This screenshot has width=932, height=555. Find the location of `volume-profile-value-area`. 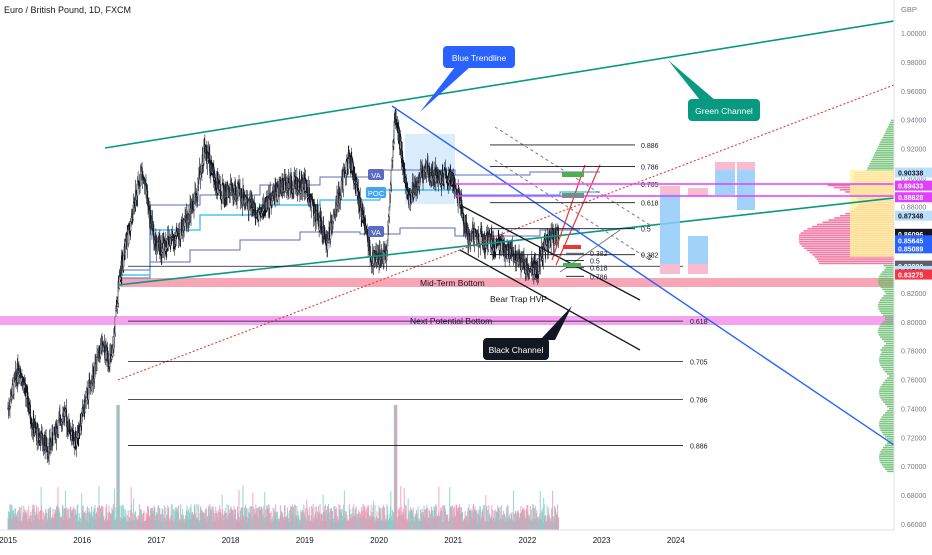

volume-profile-value-area is located at coordinates (872, 213).